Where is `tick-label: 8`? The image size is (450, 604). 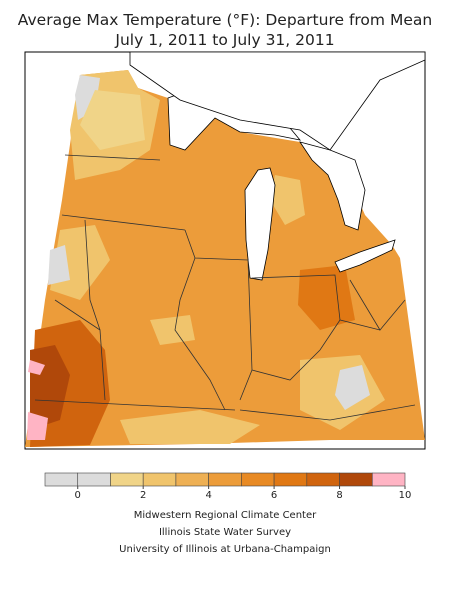 tick-label: 8 is located at coordinates (339, 495).